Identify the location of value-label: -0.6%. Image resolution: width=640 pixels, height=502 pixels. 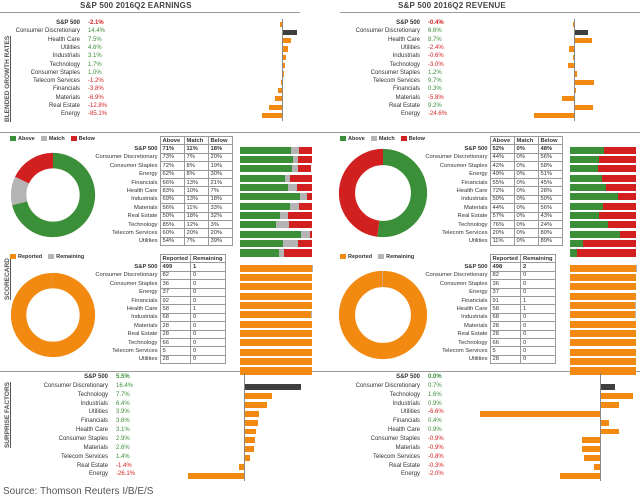
(436, 56).